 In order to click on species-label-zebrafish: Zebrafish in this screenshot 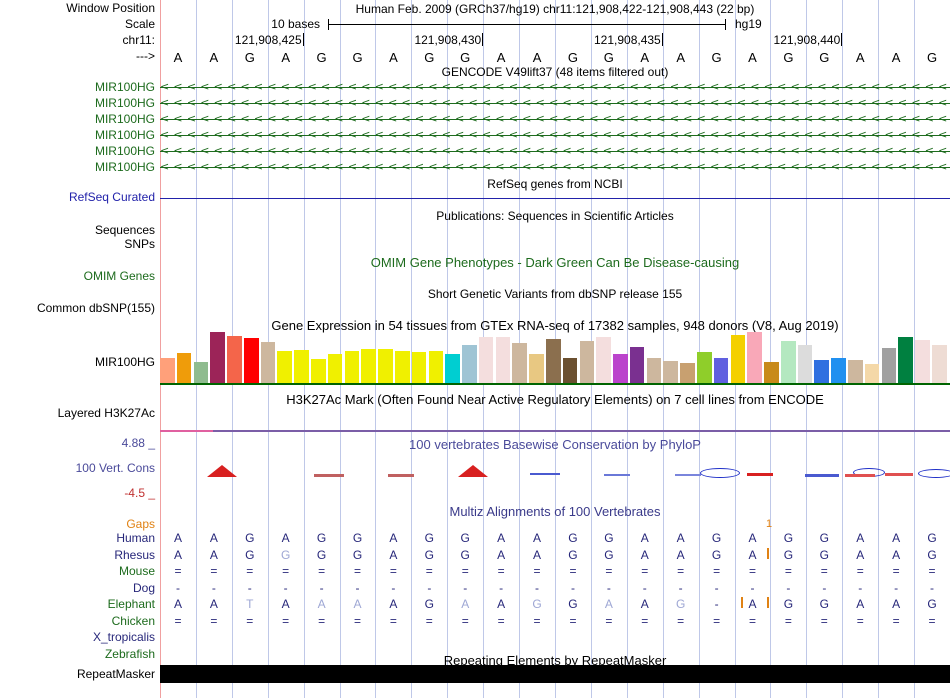, I will do `click(129, 653)`.